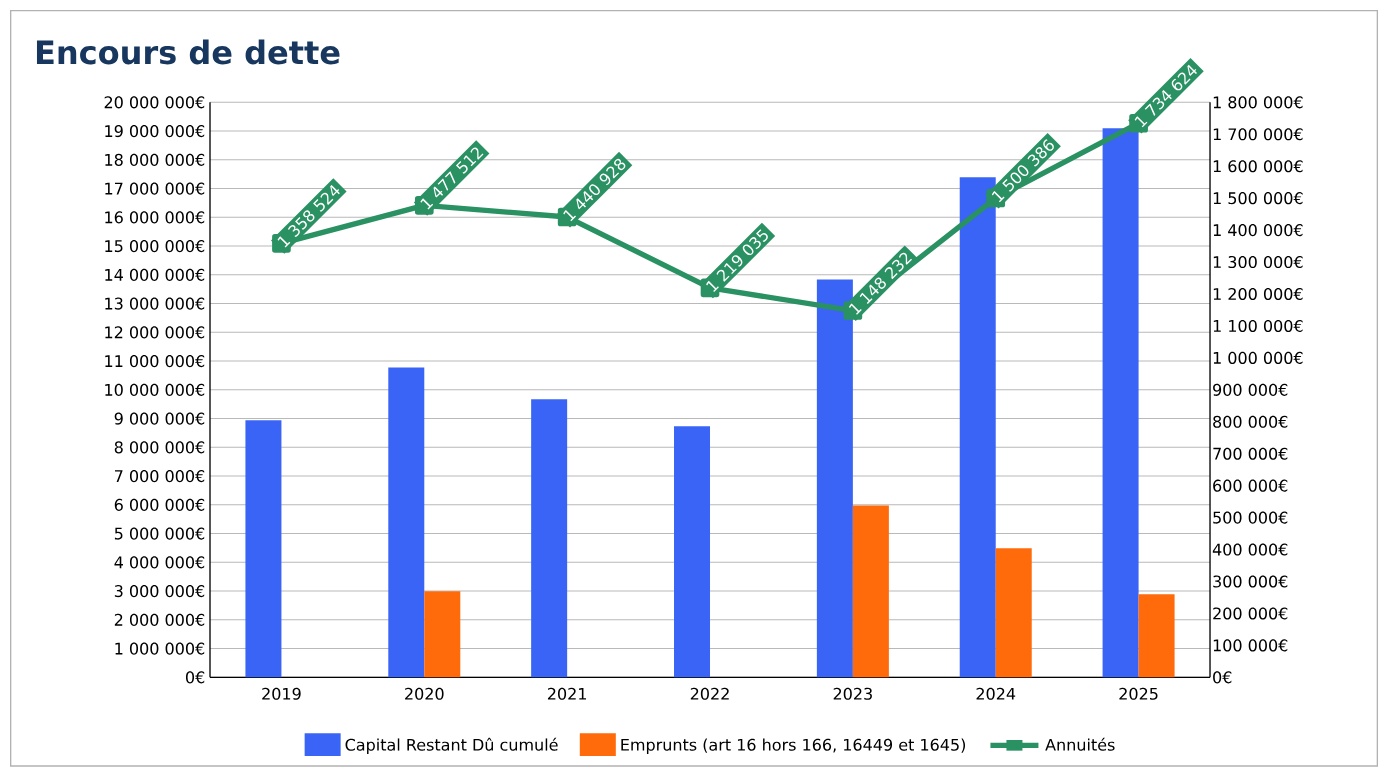 Image resolution: width=1380 pixels, height=774 pixels. What do you see at coordinates (567, 693) in the screenshot?
I see `x-tick-label: 2021` at bounding box center [567, 693].